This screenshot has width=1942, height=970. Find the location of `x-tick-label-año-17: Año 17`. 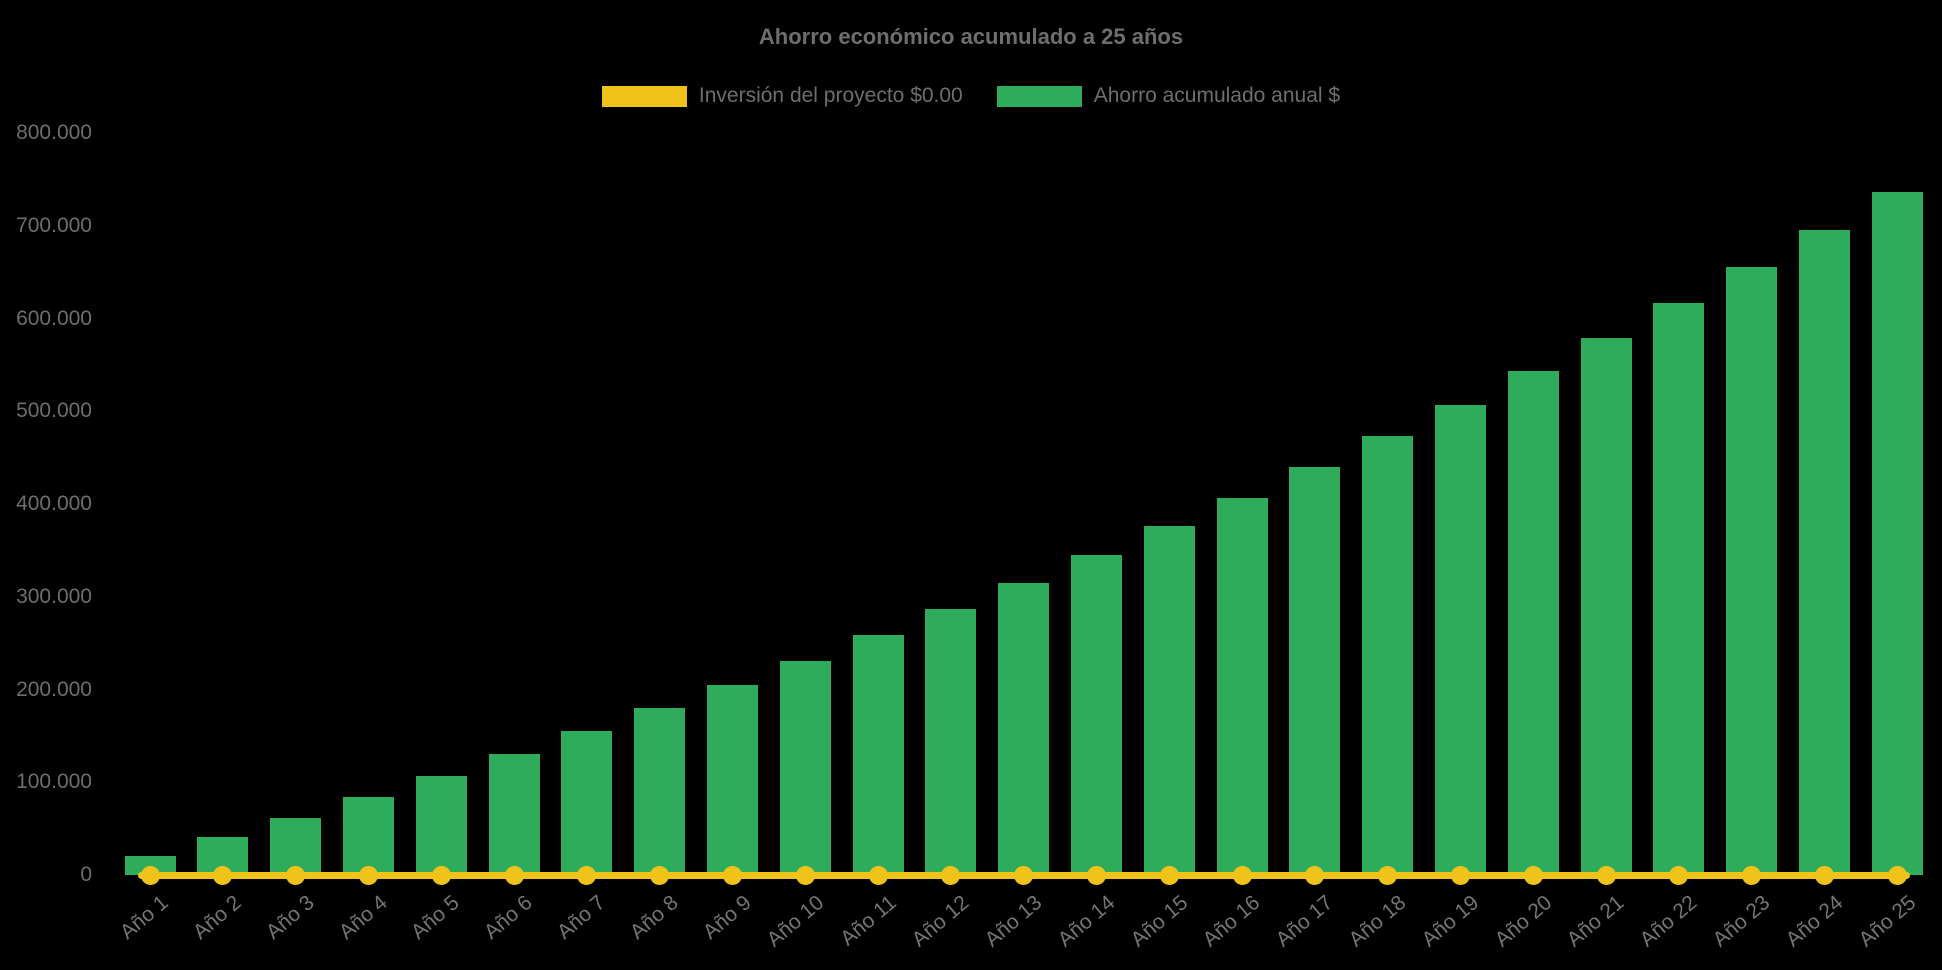

x-tick-label-año-17: Año 17 is located at coordinates (1304, 921).